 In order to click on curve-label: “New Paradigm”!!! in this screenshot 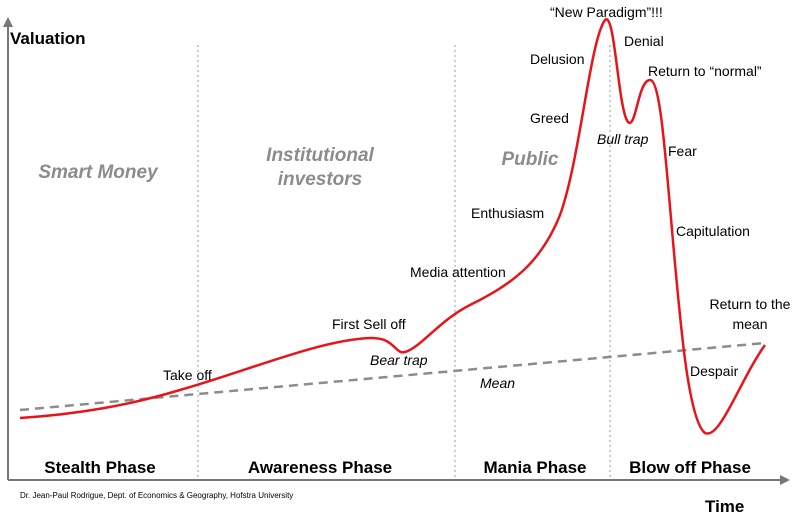, I will do `click(606, 12)`.